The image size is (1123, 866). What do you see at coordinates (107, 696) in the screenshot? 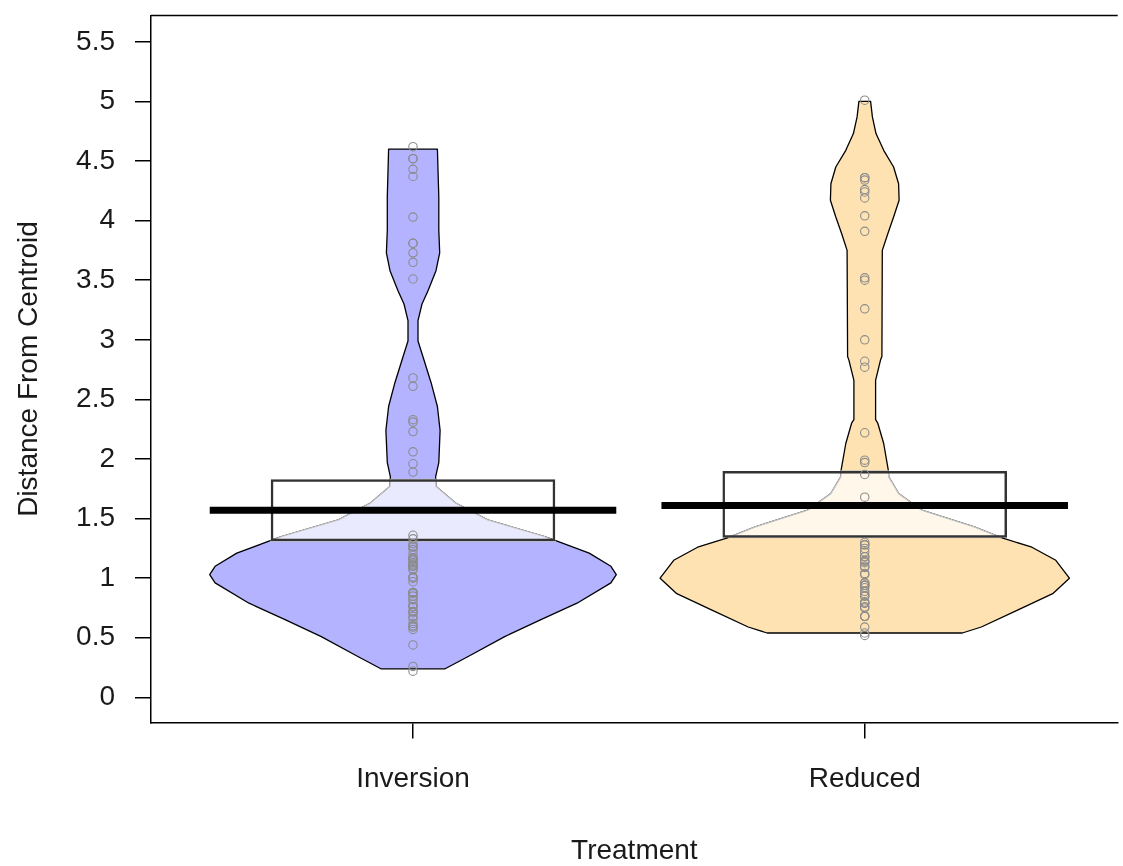
I see `y-tick-label: 0` at bounding box center [107, 696].